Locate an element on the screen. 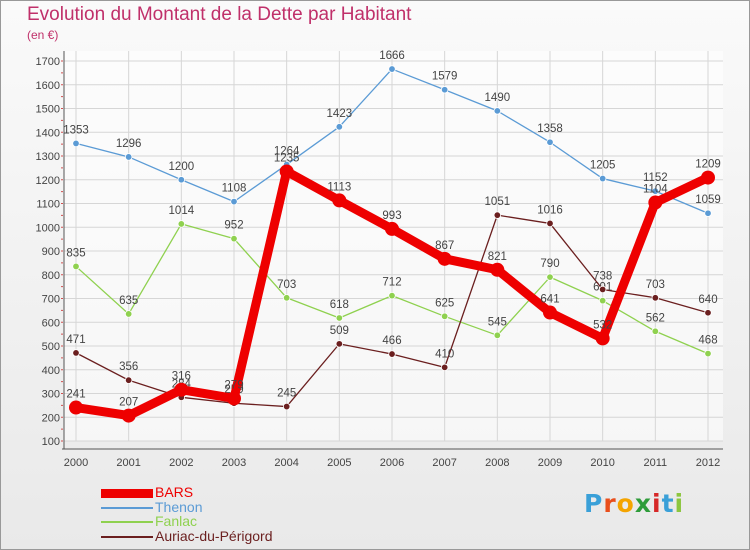  x-tick-label: 2005 is located at coordinates (339, 463).